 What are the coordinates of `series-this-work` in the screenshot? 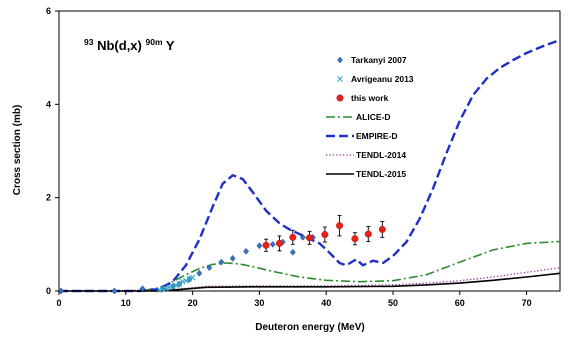 It's located at (324, 233).